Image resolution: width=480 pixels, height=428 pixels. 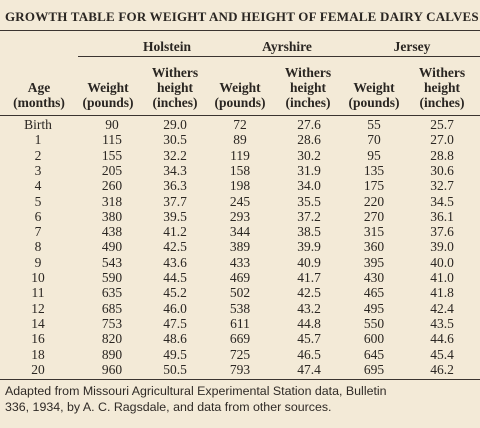 What do you see at coordinates (112, 186) in the screenshot?
I see `table-cell-holstein-weight: 260` at bounding box center [112, 186].